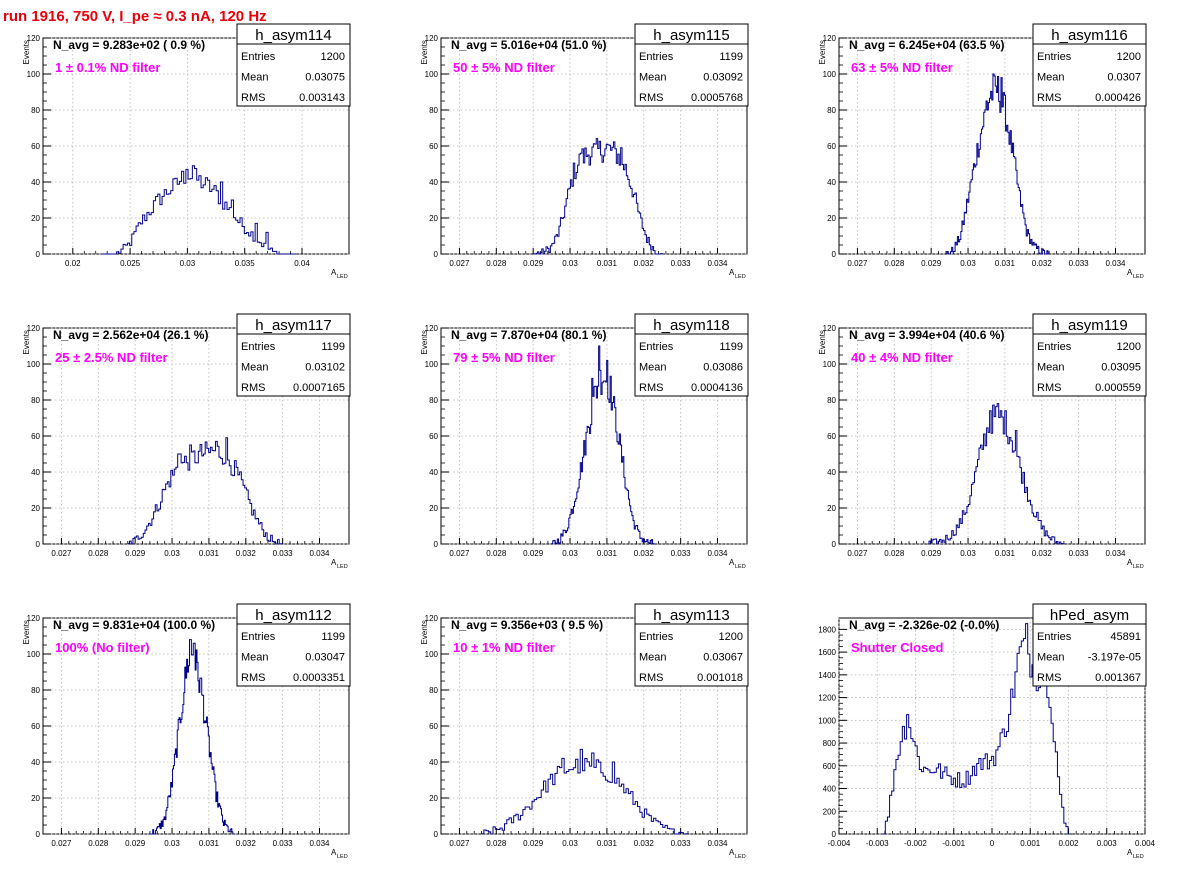  I want to click on x-tick-label: -0.003, so click(877, 843).